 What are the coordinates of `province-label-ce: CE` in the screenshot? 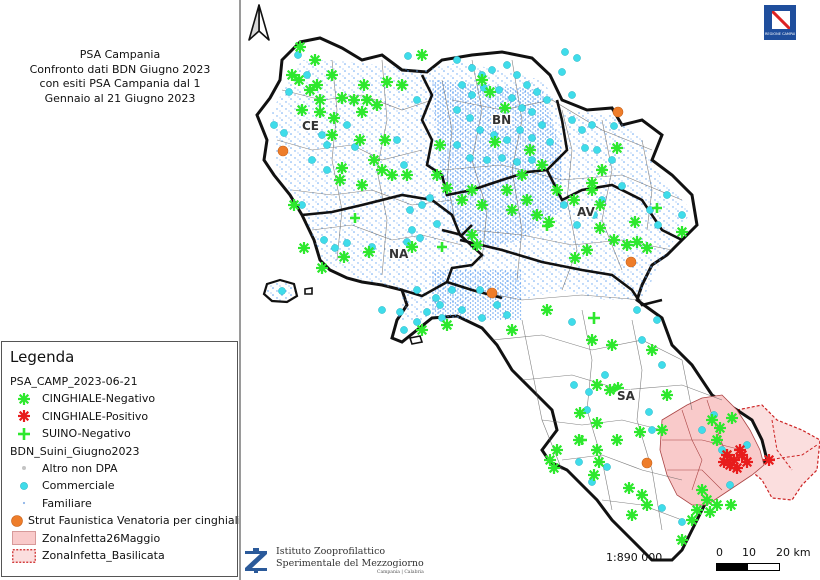 It's located at (310, 126).